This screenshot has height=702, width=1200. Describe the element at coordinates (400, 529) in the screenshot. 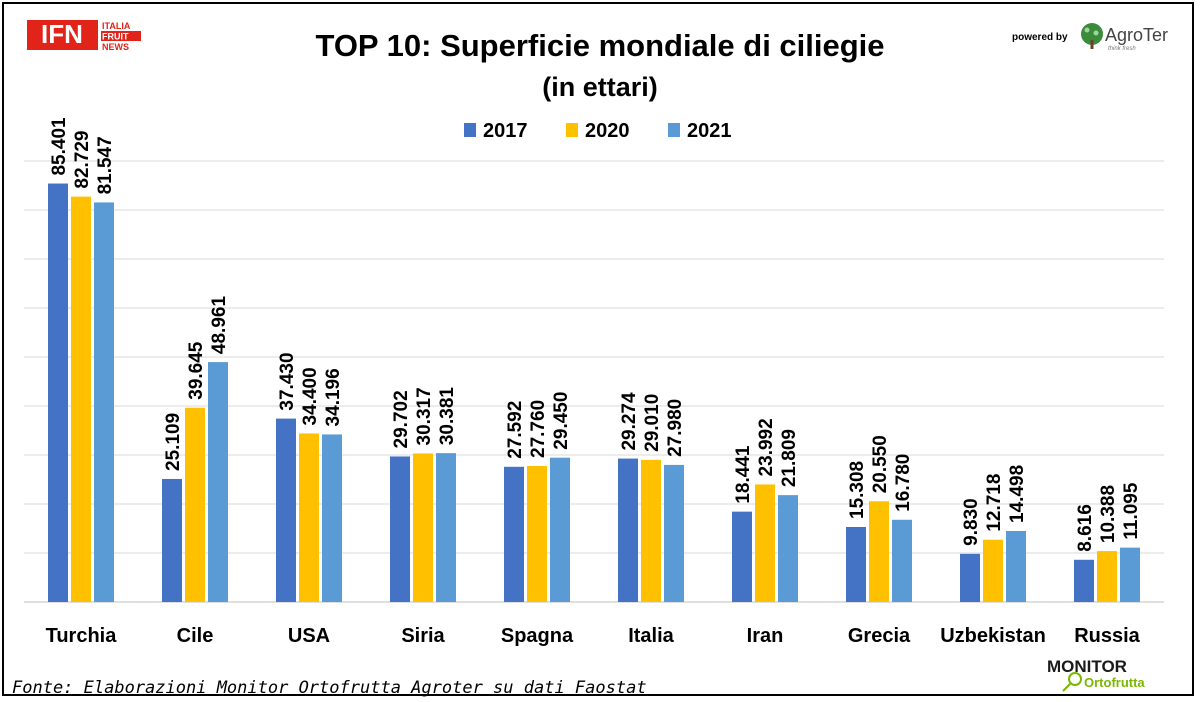

I see `bar-siria-2017` at that location.